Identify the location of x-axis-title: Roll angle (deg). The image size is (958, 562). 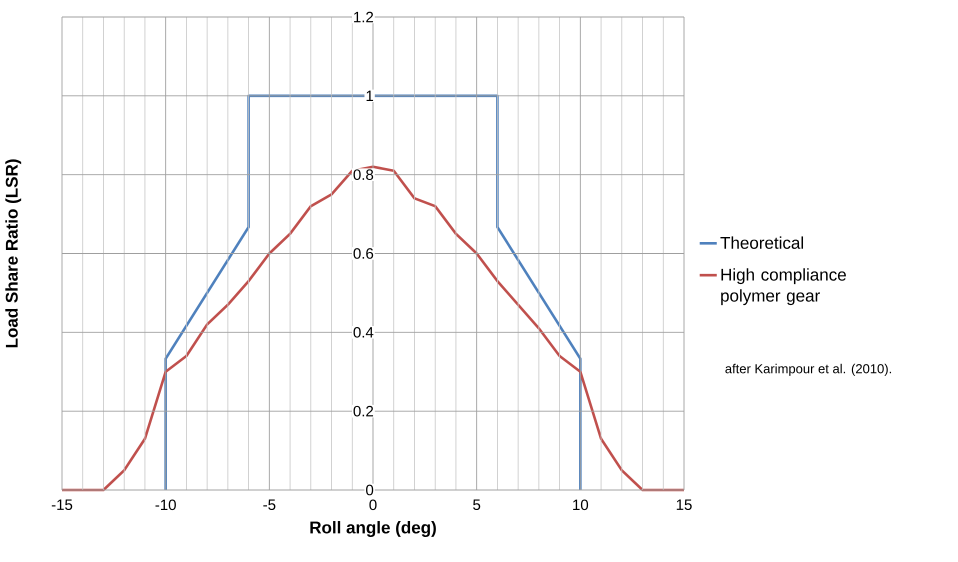
(373, 529).